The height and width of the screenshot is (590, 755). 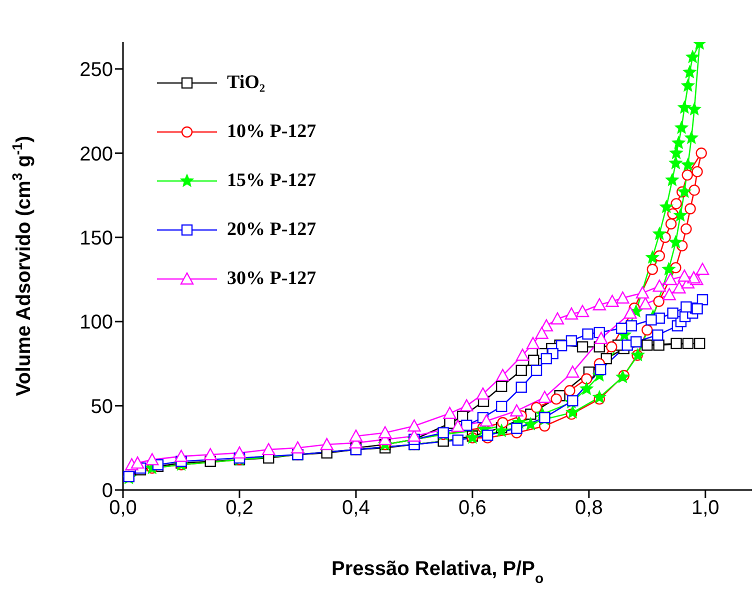 What do you see at coordinates (271, 181) in the screenshot?
I see `legend-label: 15% P-127` at bounding box center [271, 181].